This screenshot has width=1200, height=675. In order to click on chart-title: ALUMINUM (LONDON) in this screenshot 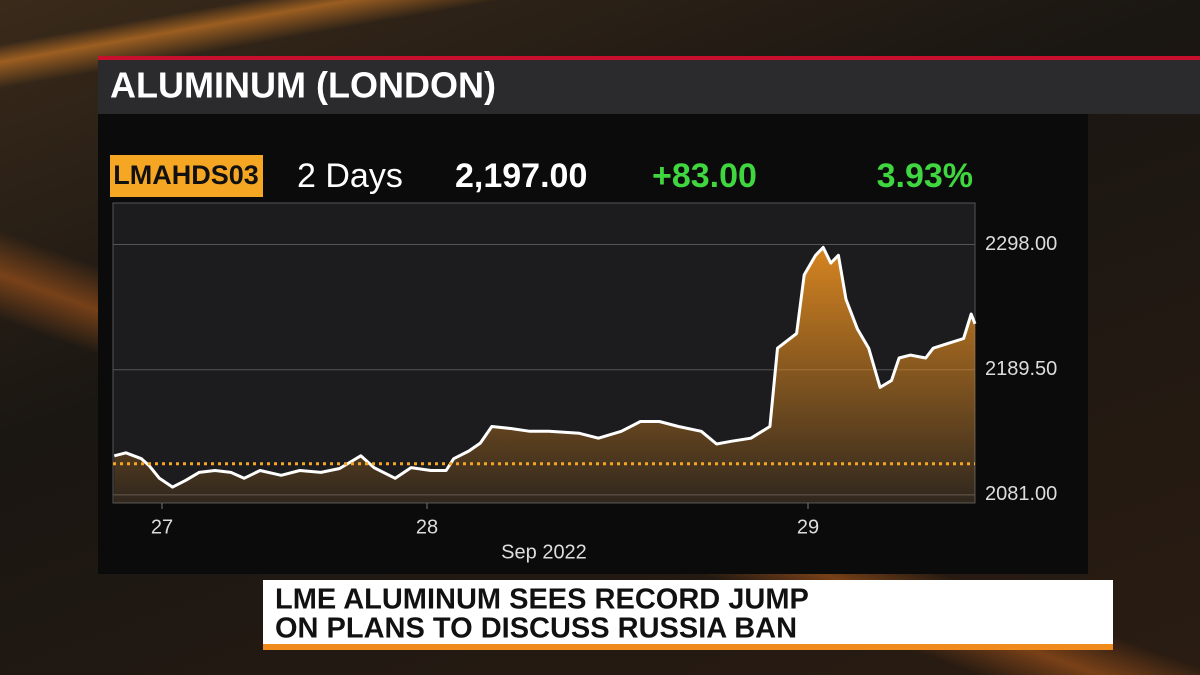, I will do `click(303, 85)`.